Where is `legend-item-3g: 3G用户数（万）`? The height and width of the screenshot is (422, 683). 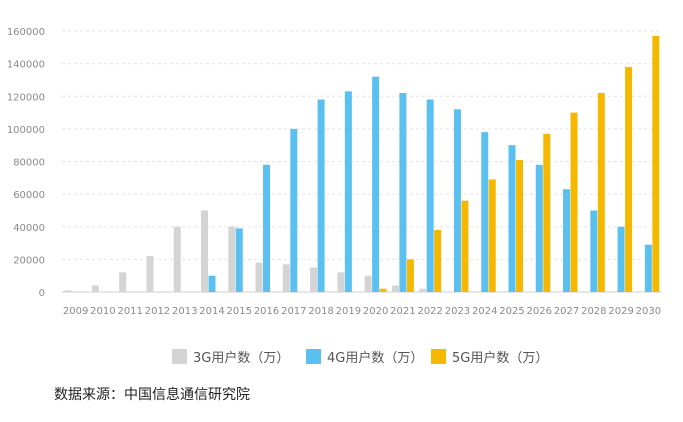 legend-item-3g: 3G用户数（万） is located at coordinates (230, 356).